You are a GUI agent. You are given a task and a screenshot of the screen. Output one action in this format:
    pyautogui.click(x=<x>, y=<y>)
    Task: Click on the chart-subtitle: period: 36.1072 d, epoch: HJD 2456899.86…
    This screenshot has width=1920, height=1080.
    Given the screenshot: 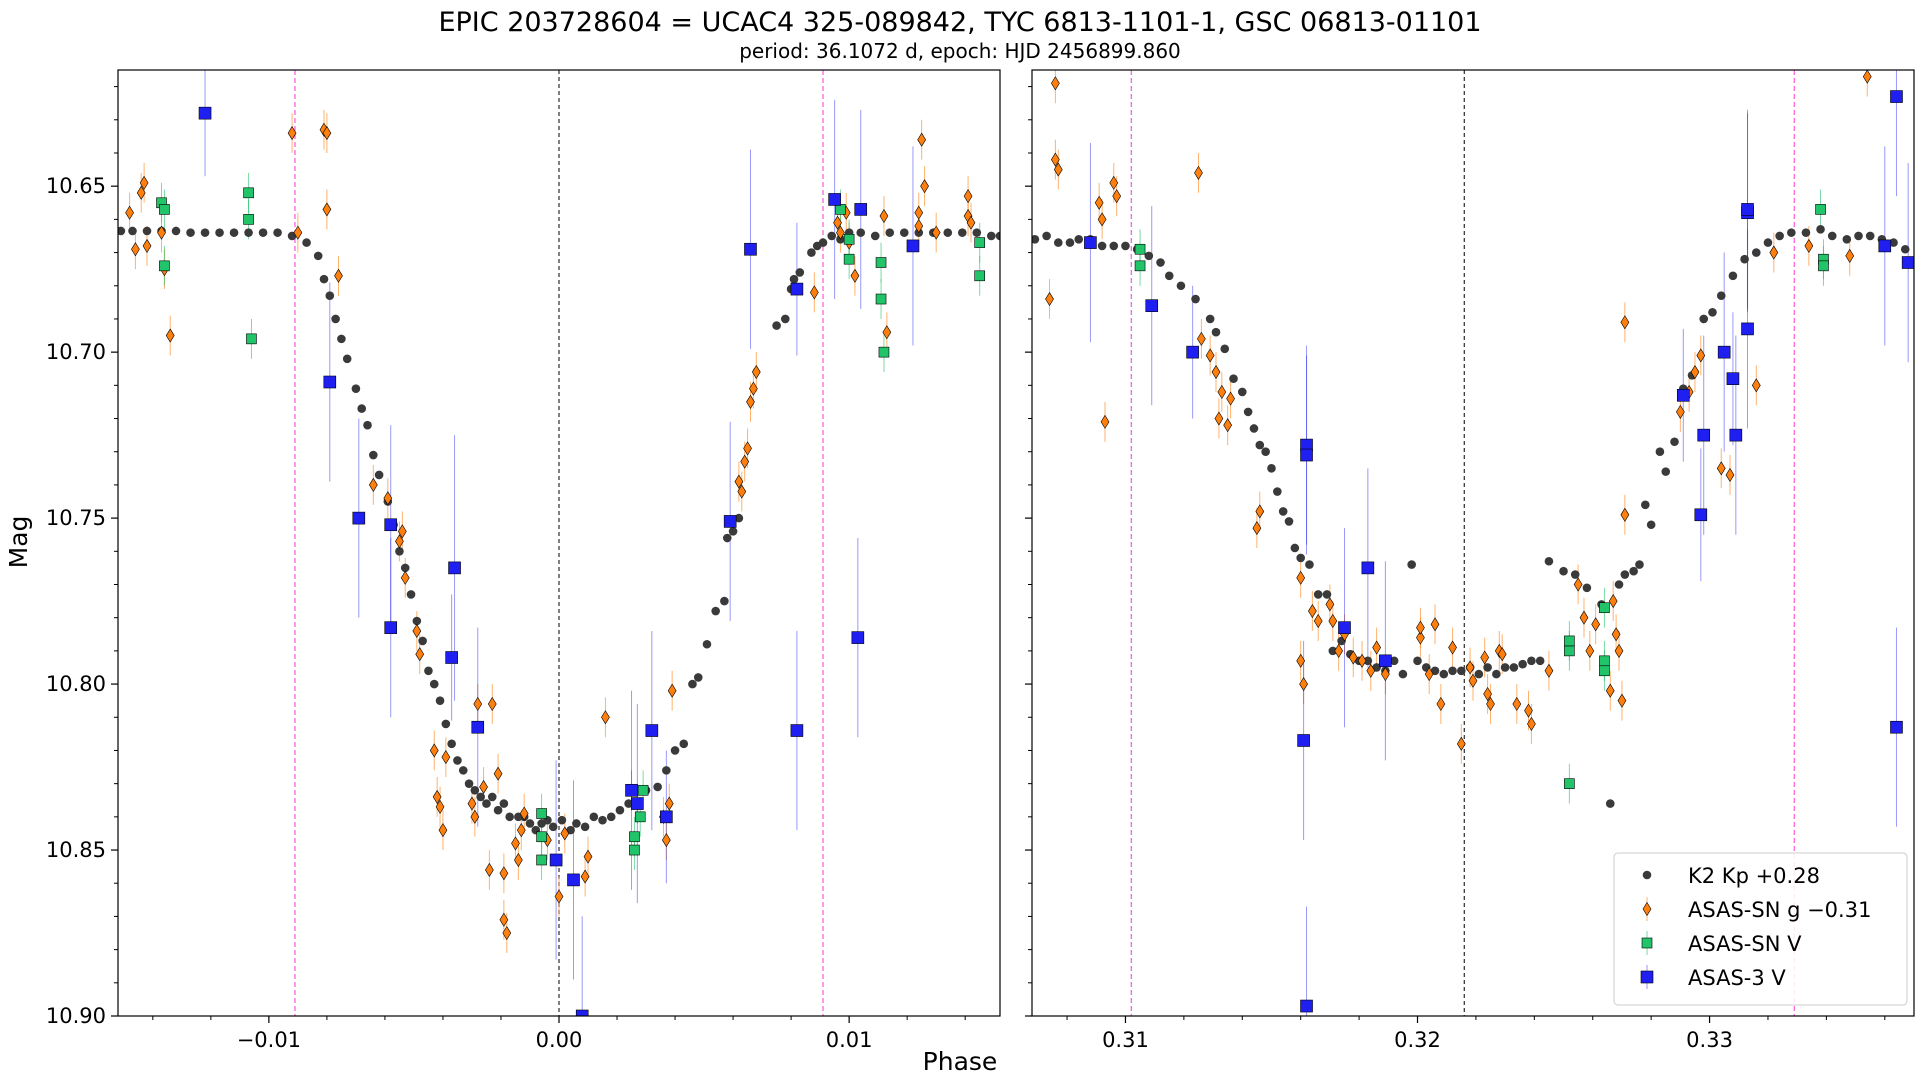 What is the action you would take?
    pyautogui.click(x=960, y=51)
    